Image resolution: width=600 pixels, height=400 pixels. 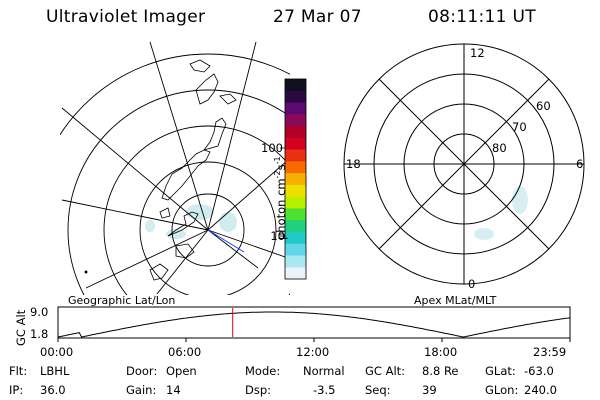 I want to click on footer-value: 36.0, so click(x=53, y=390).